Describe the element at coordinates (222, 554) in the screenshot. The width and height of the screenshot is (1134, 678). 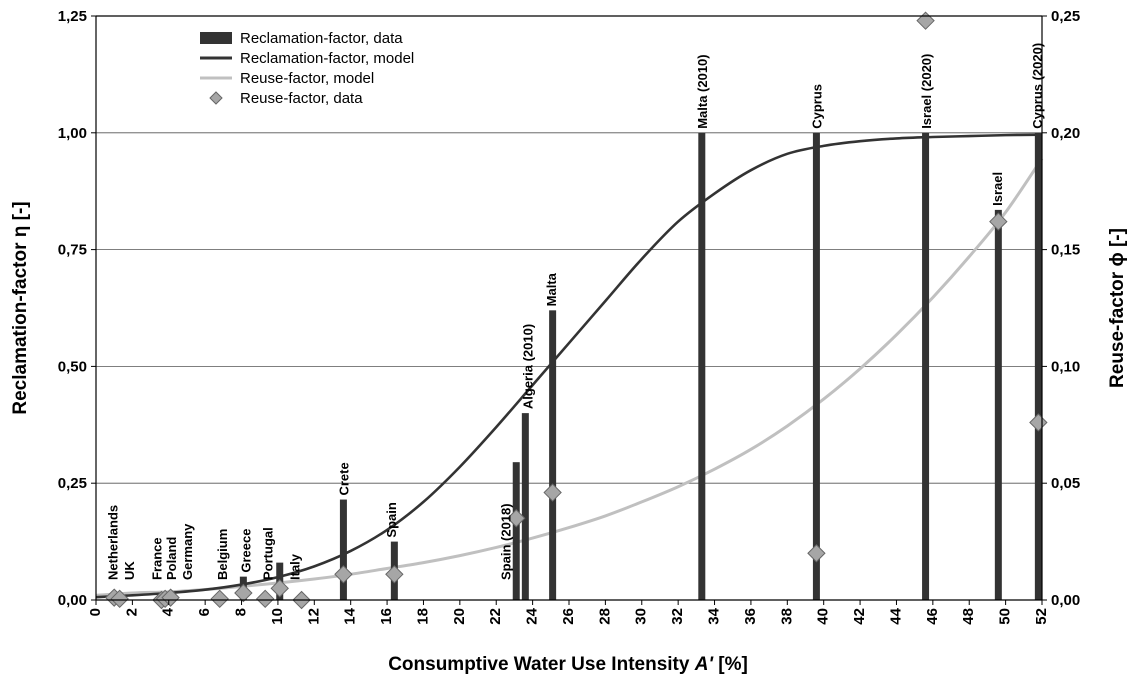
I see `country-label-5: Belgium` at that location.